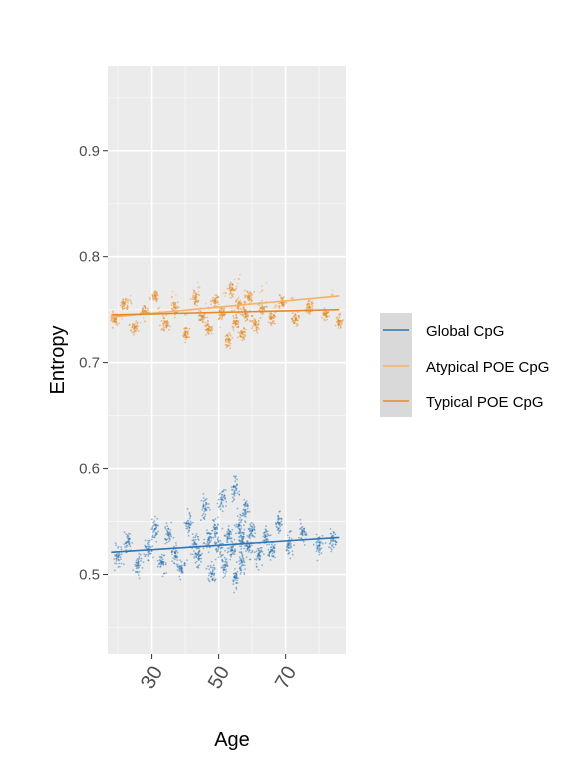  I want to click on trend-line, so click(225, 312).